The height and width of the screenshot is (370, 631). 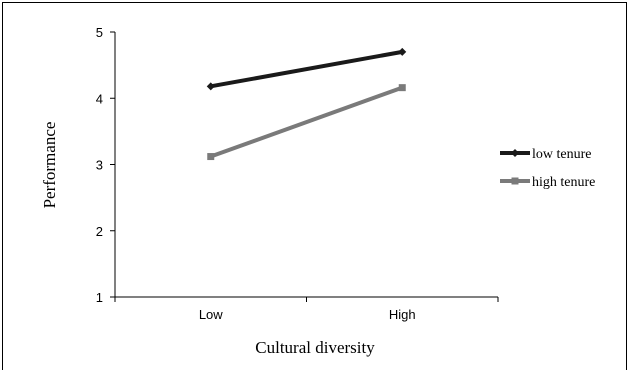 I want to click on x-axis: Low High, so click(x=306, y=309).